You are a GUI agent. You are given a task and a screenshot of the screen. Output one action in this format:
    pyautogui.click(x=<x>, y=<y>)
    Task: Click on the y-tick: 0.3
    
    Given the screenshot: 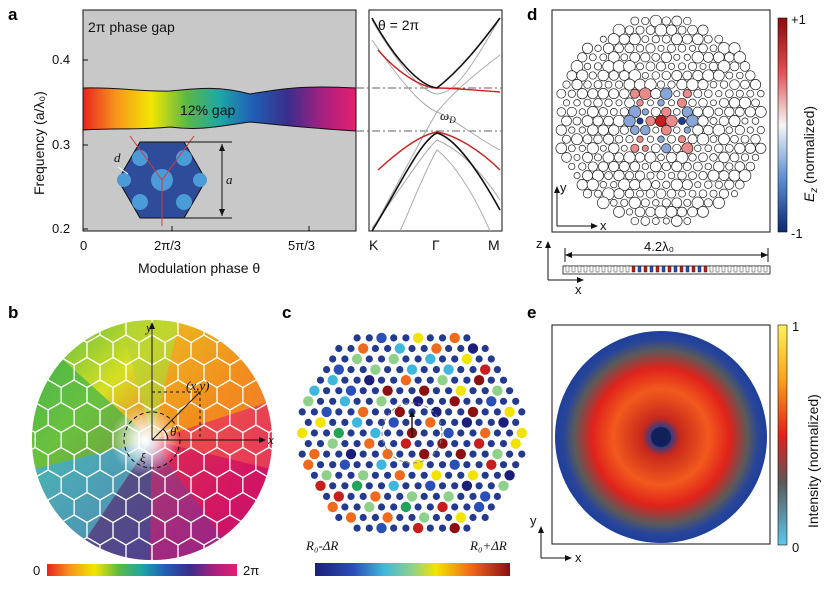 What is the action you would take?
    pyautogui.click(x=61, y=144)
    